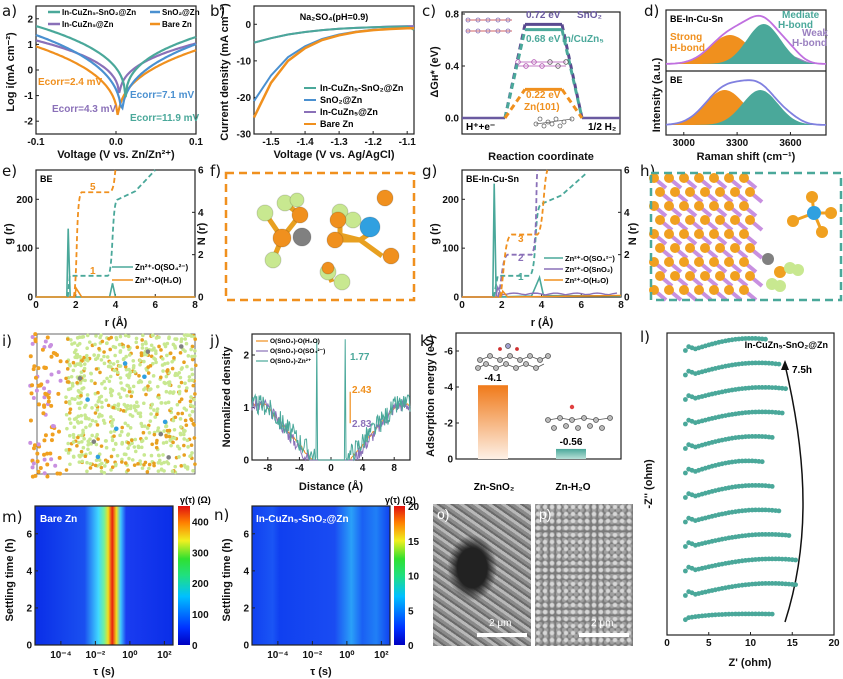 This screenshot has width=843, height=679. I want to click on panel-f: f), so click(315, 245).